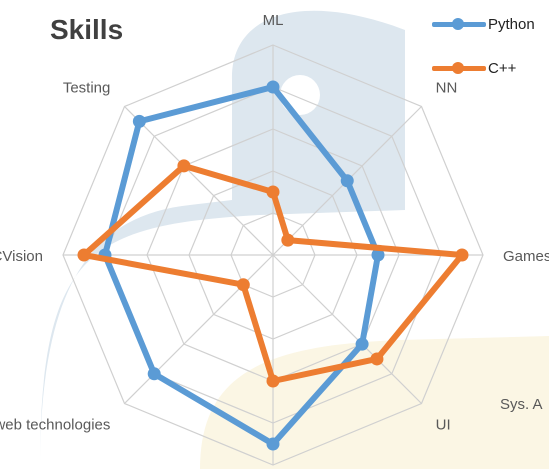  What do you see at coordinates (288, 240) in the screenshot?
I see `point-cpp-nn` at bounding box center [288, 240].